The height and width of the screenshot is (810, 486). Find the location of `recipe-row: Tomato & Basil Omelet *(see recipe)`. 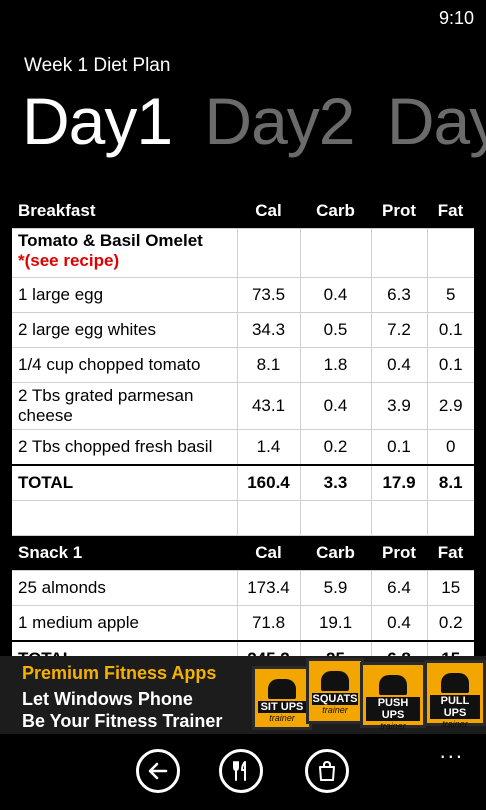

recipe-row: Tomato & Basil Omelet *(see recipe) is located at coordinates (243, 253).